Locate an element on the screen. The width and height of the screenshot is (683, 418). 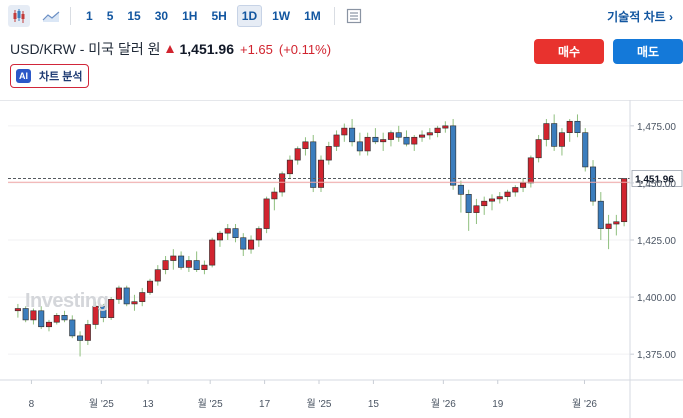
timeframe-1h: 1H is located at coordinates (190, 15).